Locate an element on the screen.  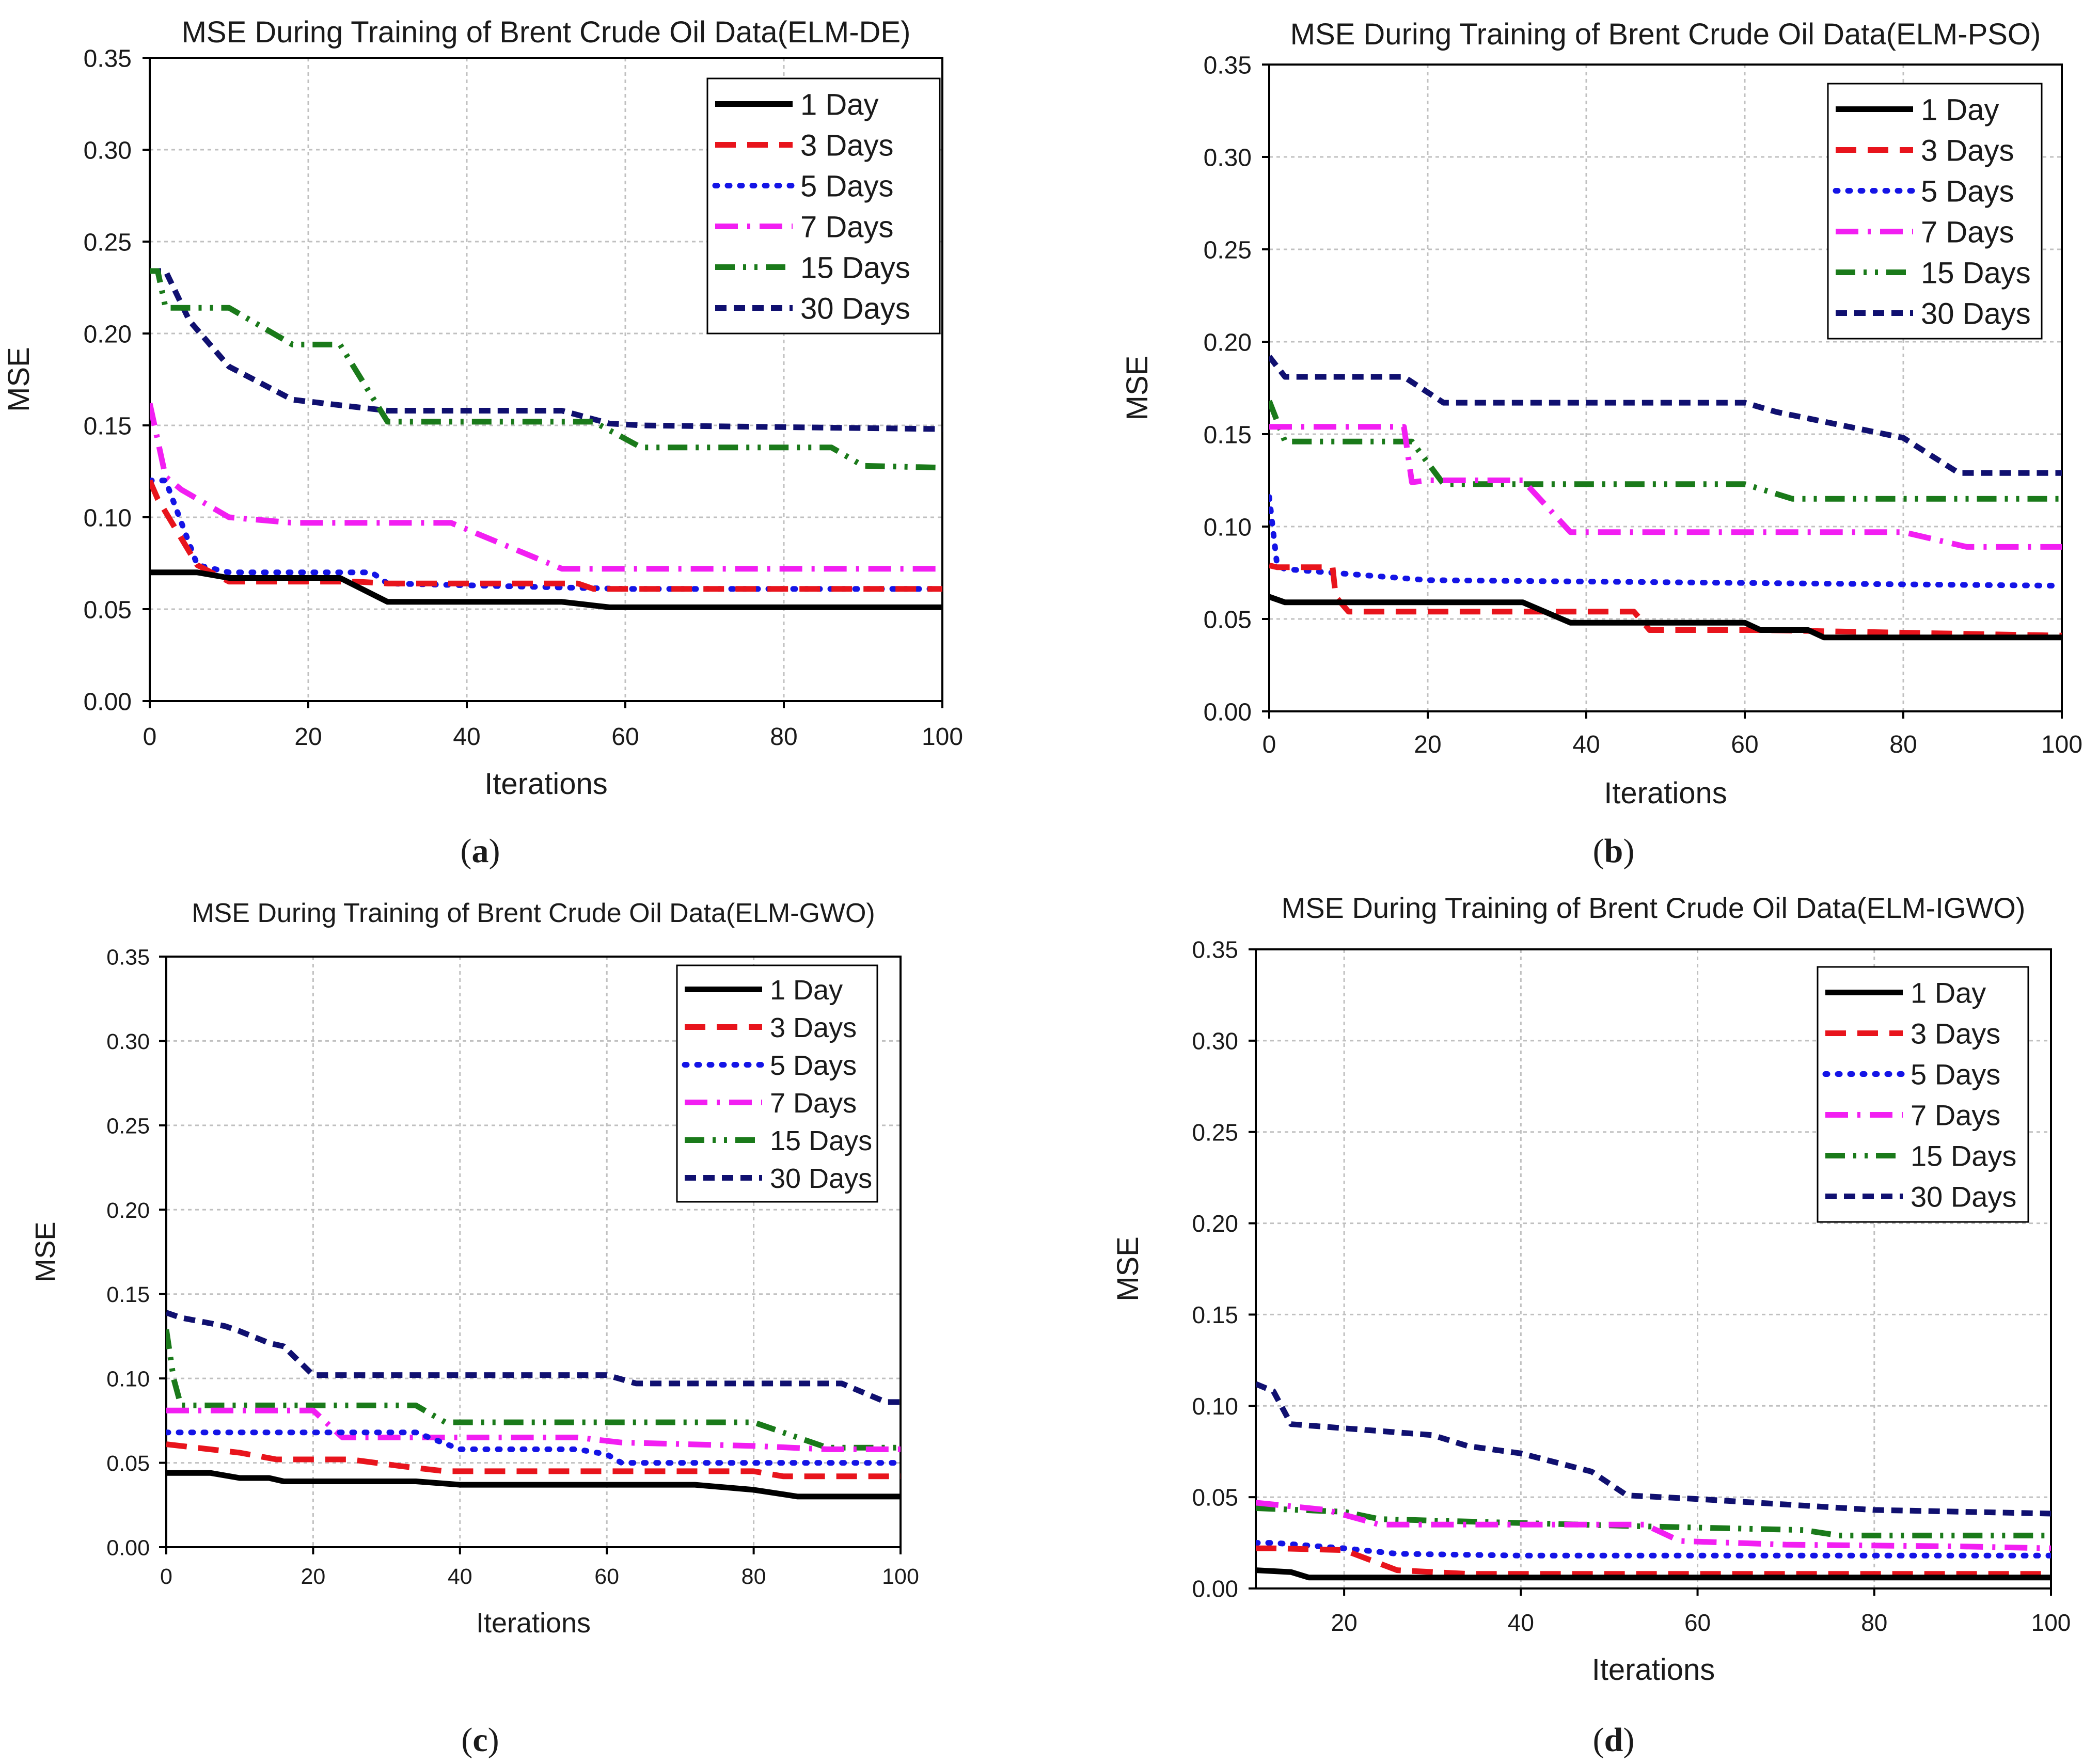
panel-caption: (d) is located at coordinates (1614, 1740).